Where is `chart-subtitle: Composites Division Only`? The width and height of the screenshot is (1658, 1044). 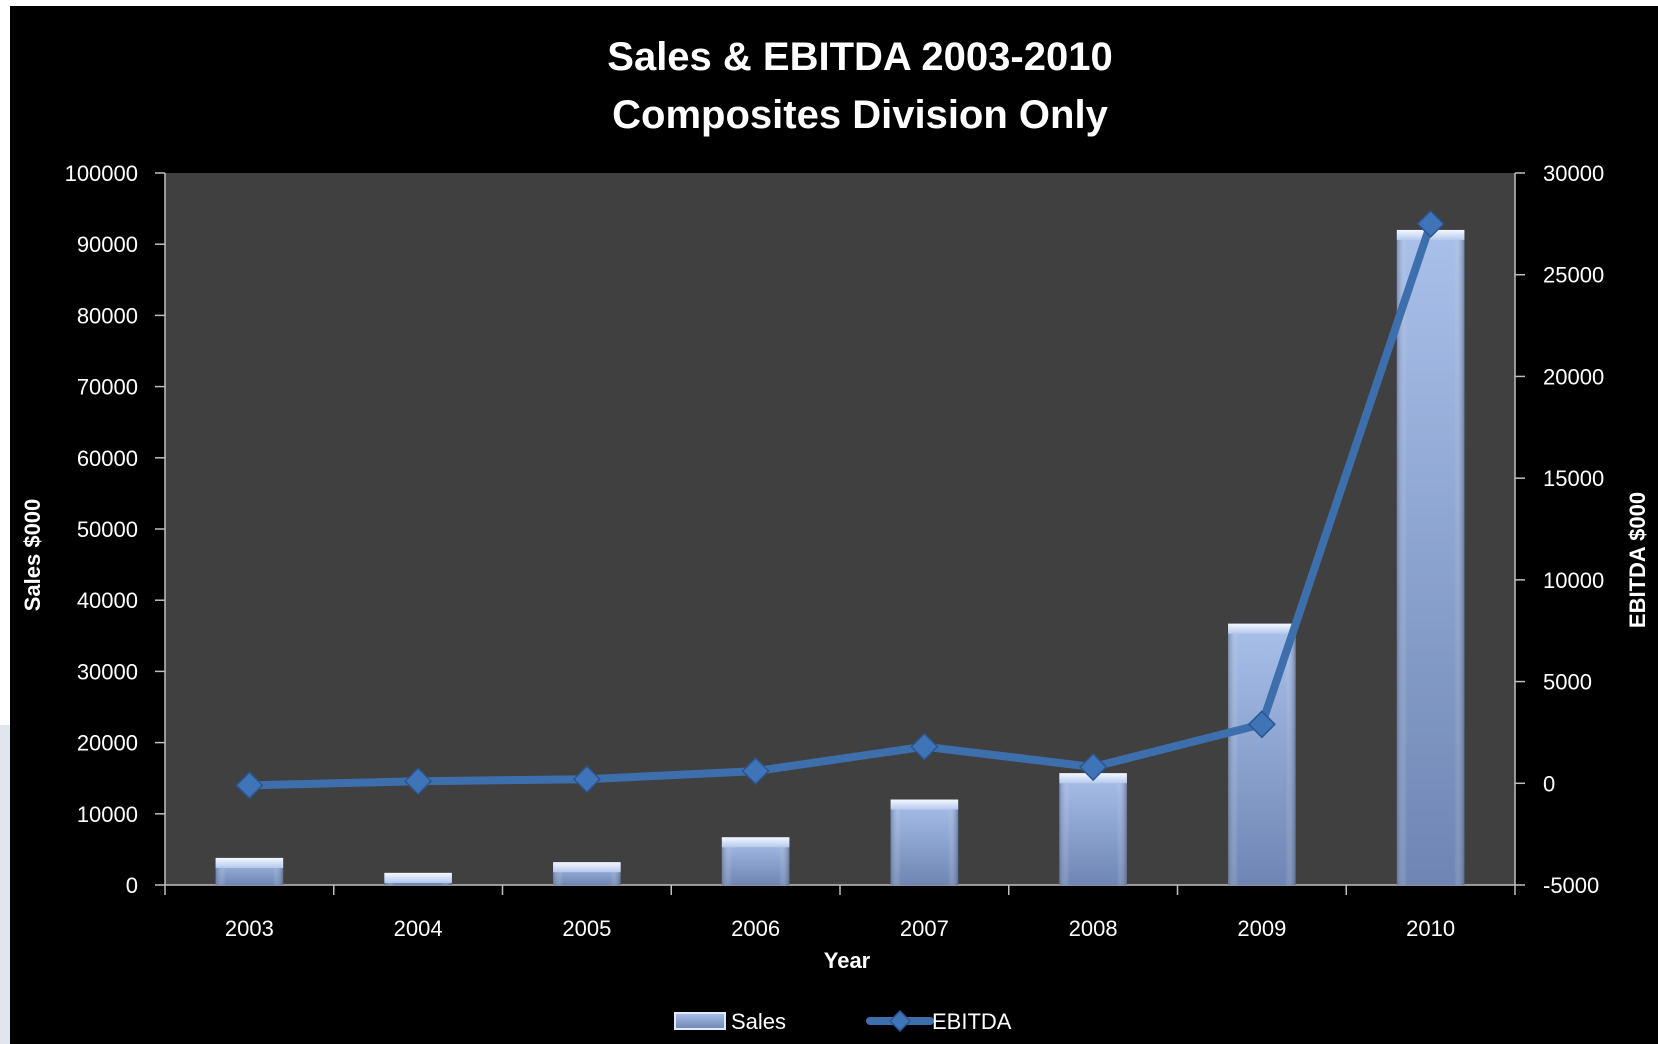 chart-subtitle: Composites Division Only is located at coordinates (860, 115).